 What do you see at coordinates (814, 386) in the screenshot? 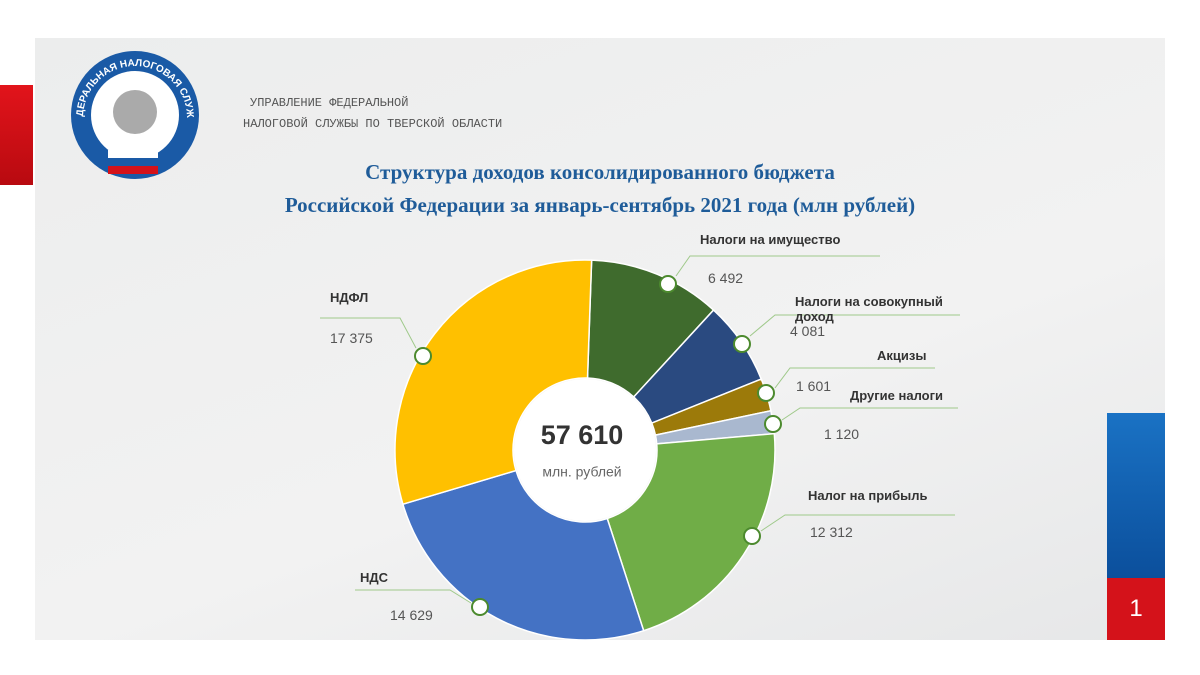
I see `value-label: 1 601` at bounding box center [814, 386].